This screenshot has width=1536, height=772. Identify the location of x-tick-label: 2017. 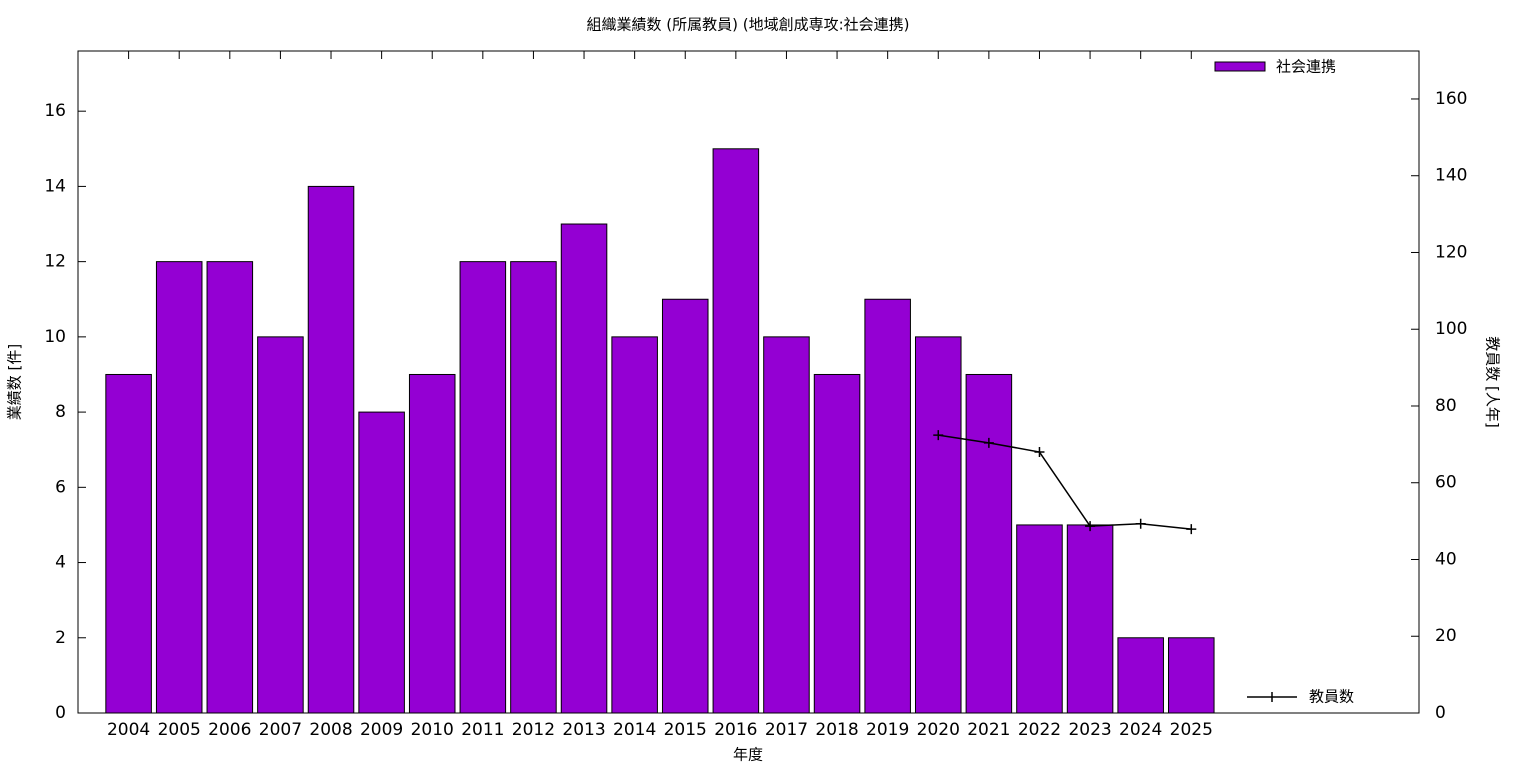
(786, 730).